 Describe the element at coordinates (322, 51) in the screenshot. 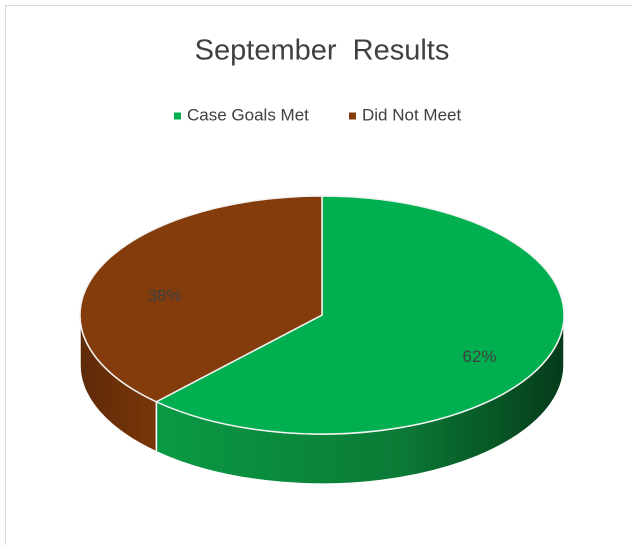

I see `chart-title: September Results` at that location.